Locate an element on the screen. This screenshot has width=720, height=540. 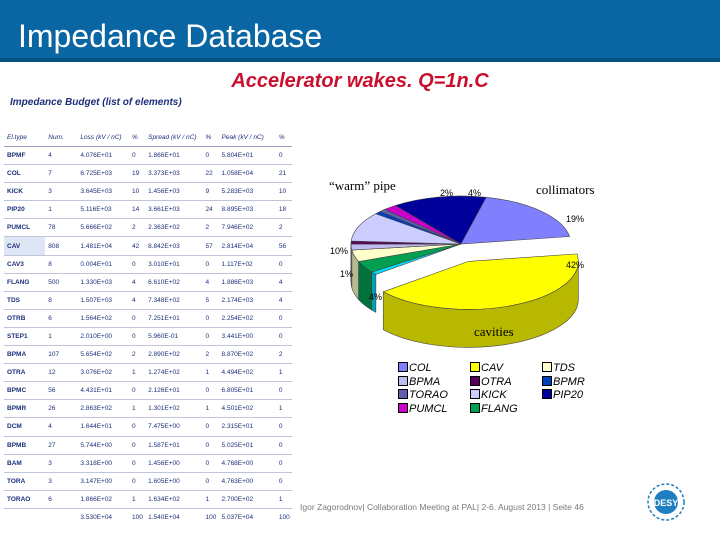
column-header: Spread (kV / nC) is located at coordinates (174, 137).